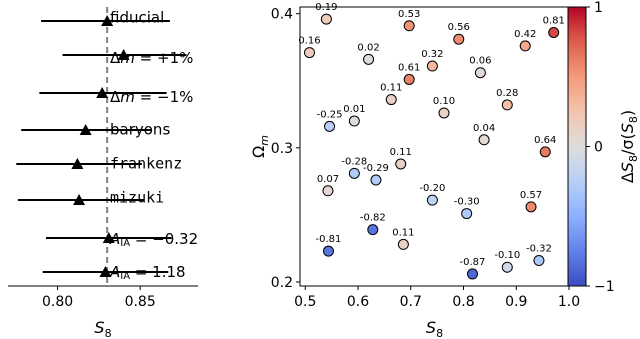 The width and height of the screenshot is (640, 339). Describe the element at coordinates (437, 298) in the screenshot. I see `right-x-axis: 0.5 0.6 0.7 0.8 0.9 1.0` at that location.